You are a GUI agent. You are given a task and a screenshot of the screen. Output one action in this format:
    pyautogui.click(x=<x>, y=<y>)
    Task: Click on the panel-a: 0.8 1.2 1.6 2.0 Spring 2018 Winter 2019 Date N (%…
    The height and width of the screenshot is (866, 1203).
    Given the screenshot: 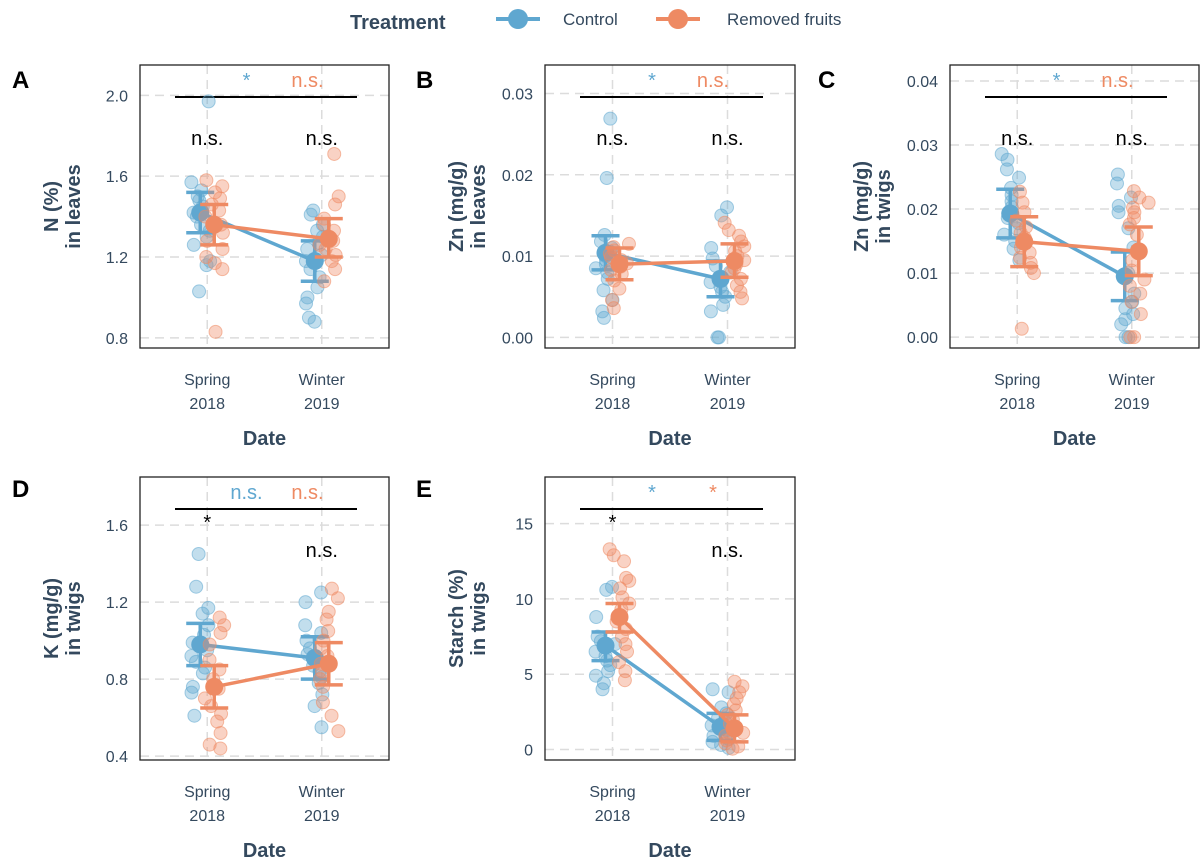 What is the action you would take?
    pyautogui.click(x=201, y=257)
    